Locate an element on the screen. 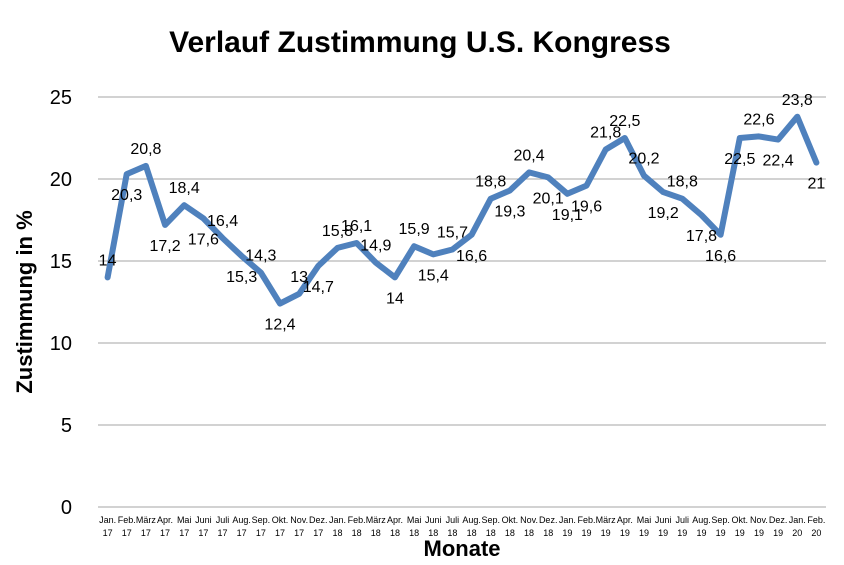 The image size is (844, 565). data-label: 20,4 is located at coordinates (528, 155).